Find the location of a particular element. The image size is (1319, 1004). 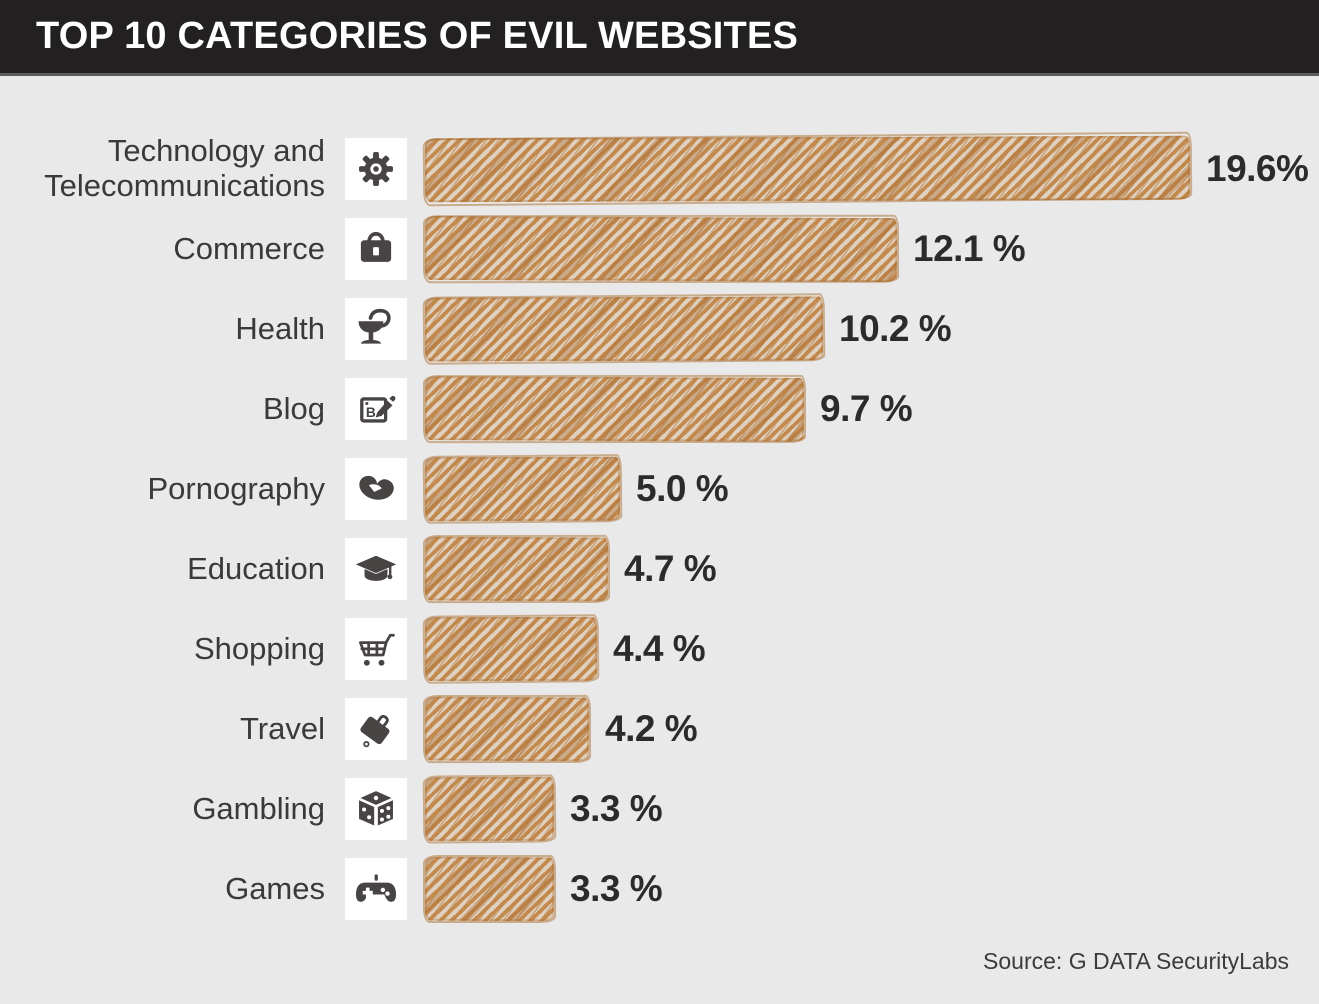

value-label: 5.0 % is located at coordinates (682, 488).